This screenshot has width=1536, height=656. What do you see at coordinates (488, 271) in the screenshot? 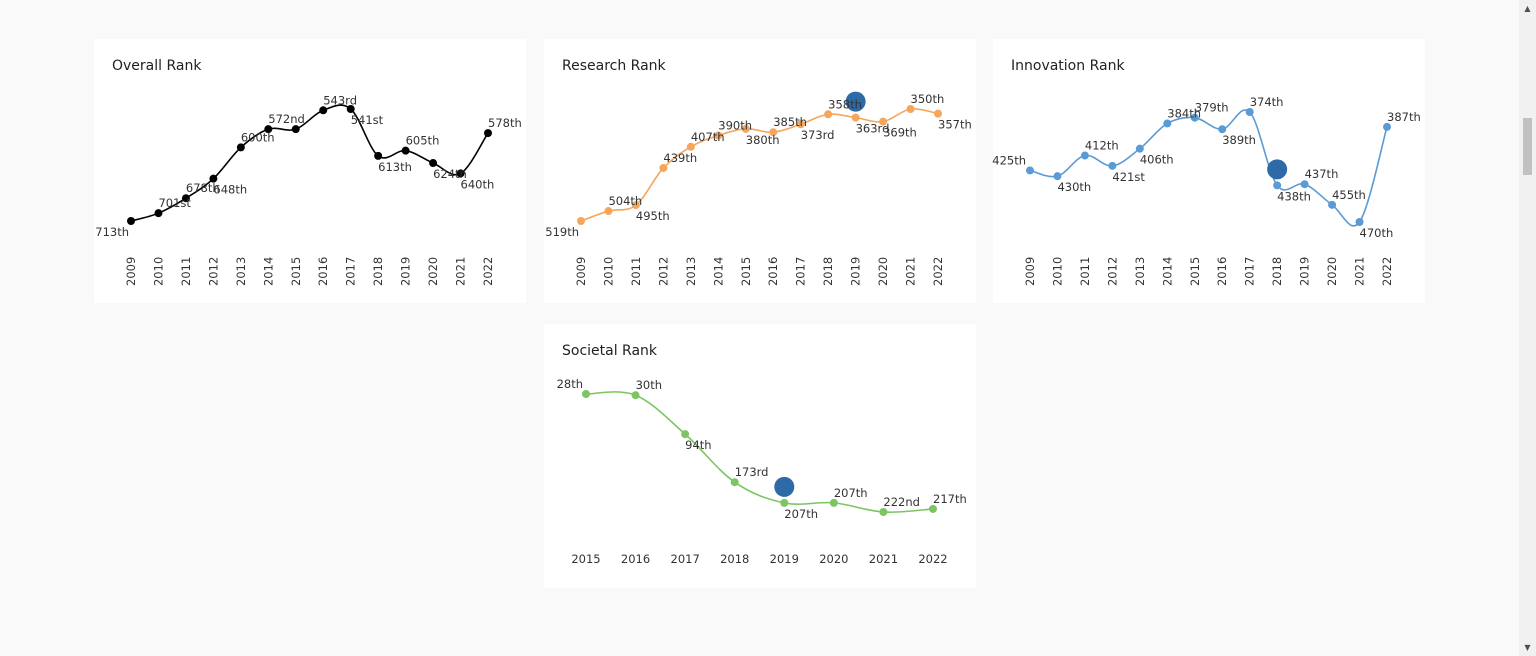
I see `x-tick-label: 2022` at bounding box center [488, 271].